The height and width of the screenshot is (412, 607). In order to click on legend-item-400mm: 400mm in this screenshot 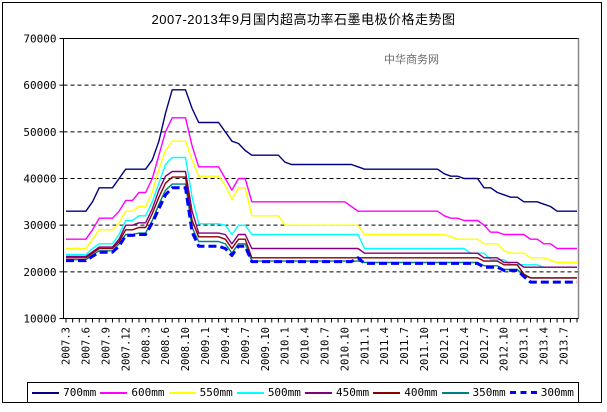, I will do `click(405, 392)`.